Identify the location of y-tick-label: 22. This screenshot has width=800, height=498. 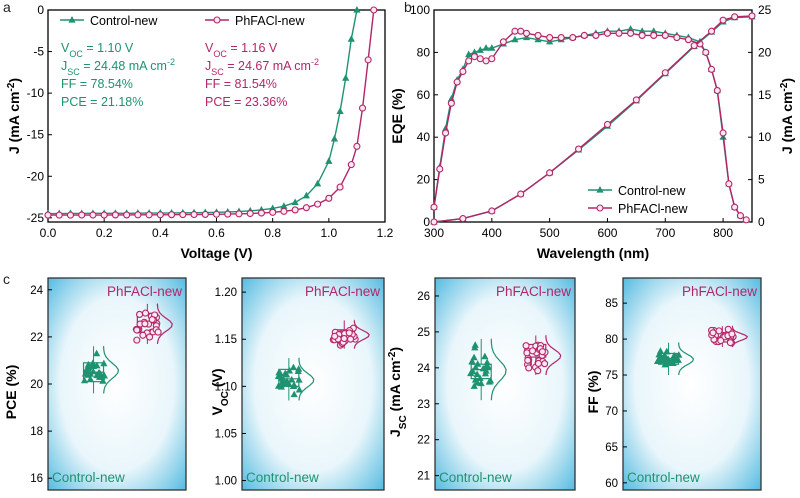
(36, 338).